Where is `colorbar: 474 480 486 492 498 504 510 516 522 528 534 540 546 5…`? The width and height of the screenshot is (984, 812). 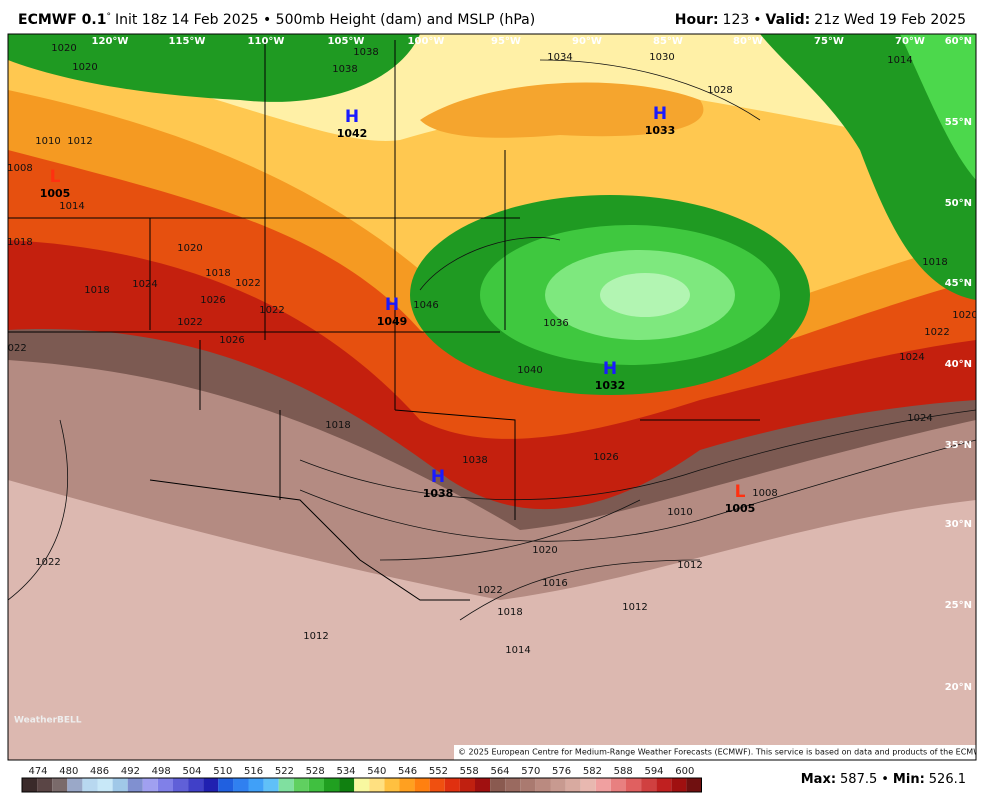
colorbar: 474 480 486 492 498 504 510 516 522 528 534 540 546 5… is located at coordinates (361, 779).